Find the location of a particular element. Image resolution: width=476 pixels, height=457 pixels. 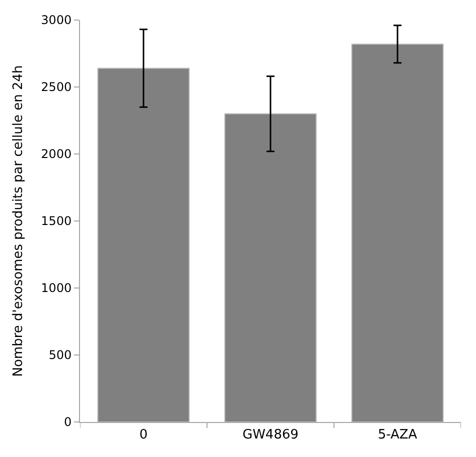

bar is located at coordinates (270, 267).